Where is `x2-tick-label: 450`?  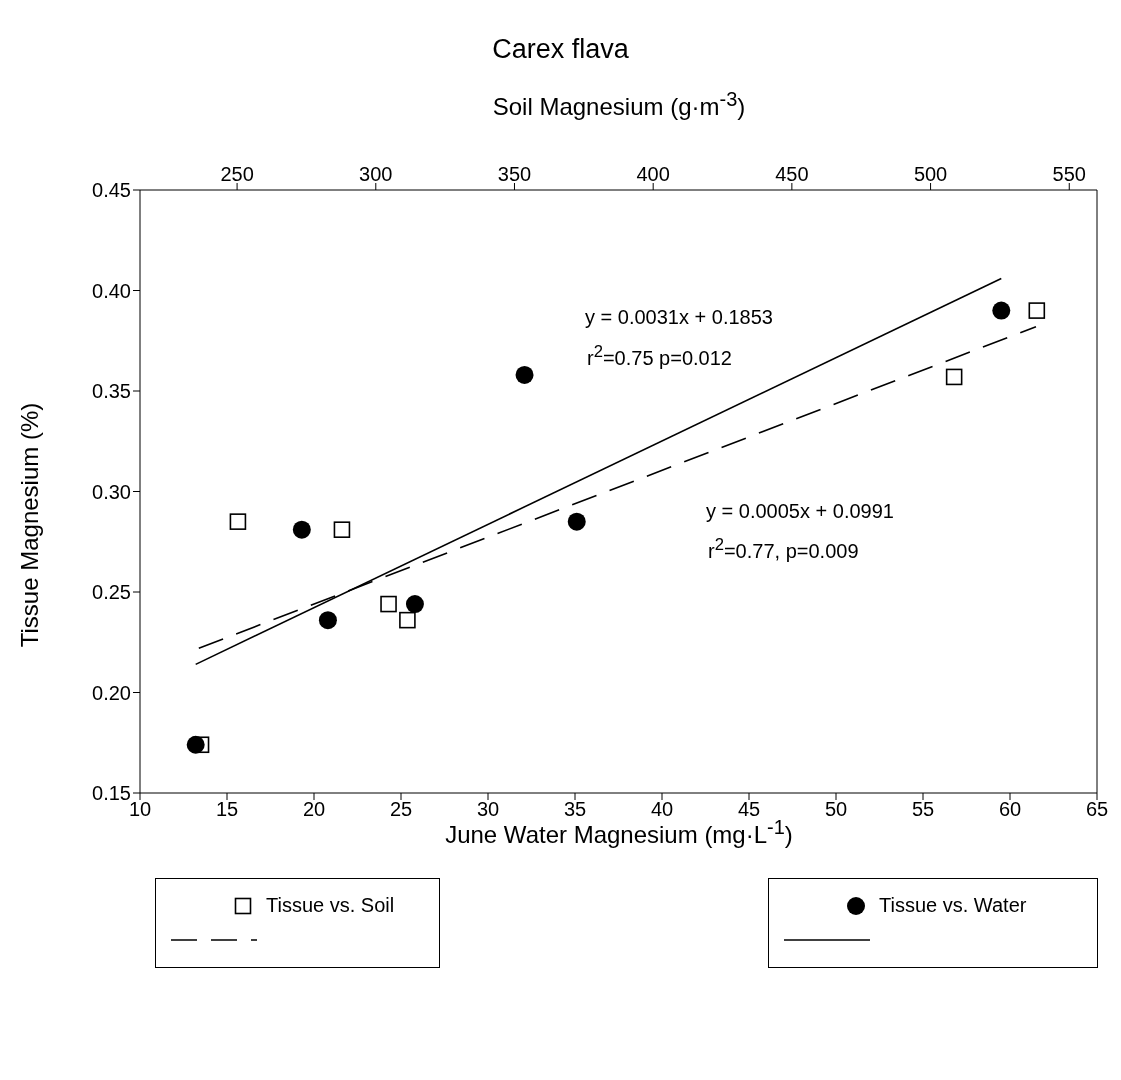 x2-tick-label: 450 is located at coordinates (792, 174).